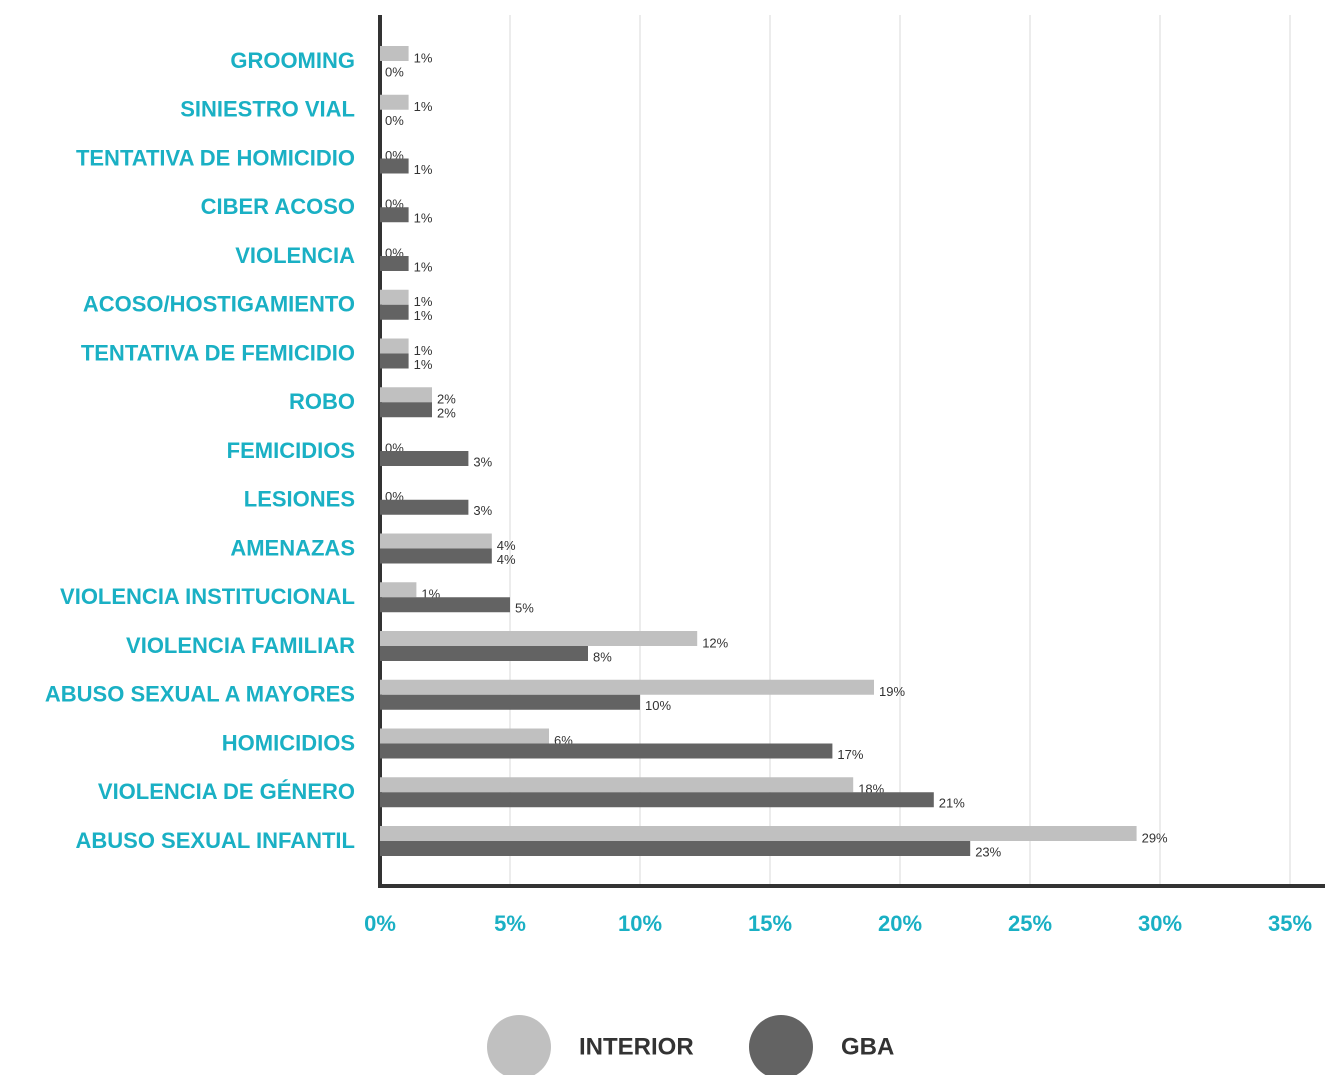 The height and width of the screenshot is (1075, 1325). I want to click on value-label: 5%, so click(524, 608).